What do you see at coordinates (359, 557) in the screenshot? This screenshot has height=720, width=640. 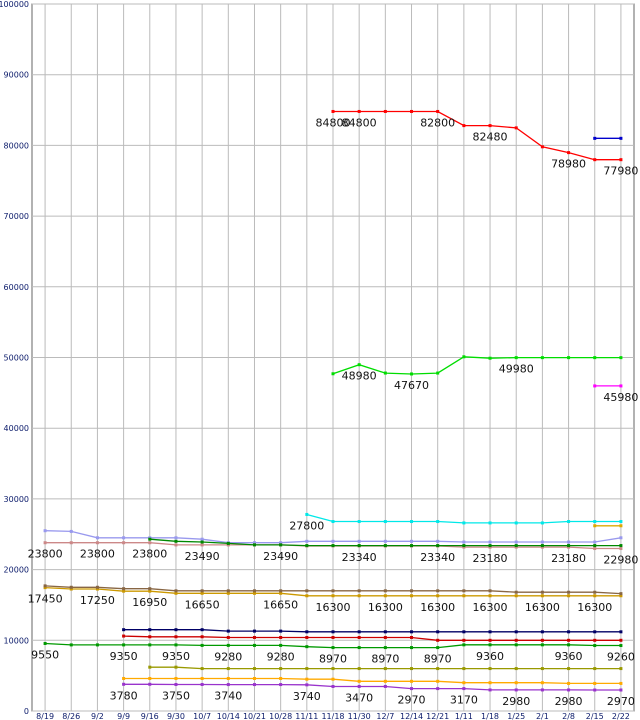 I see `data-label: 23340` at bounding box center [359, 557].